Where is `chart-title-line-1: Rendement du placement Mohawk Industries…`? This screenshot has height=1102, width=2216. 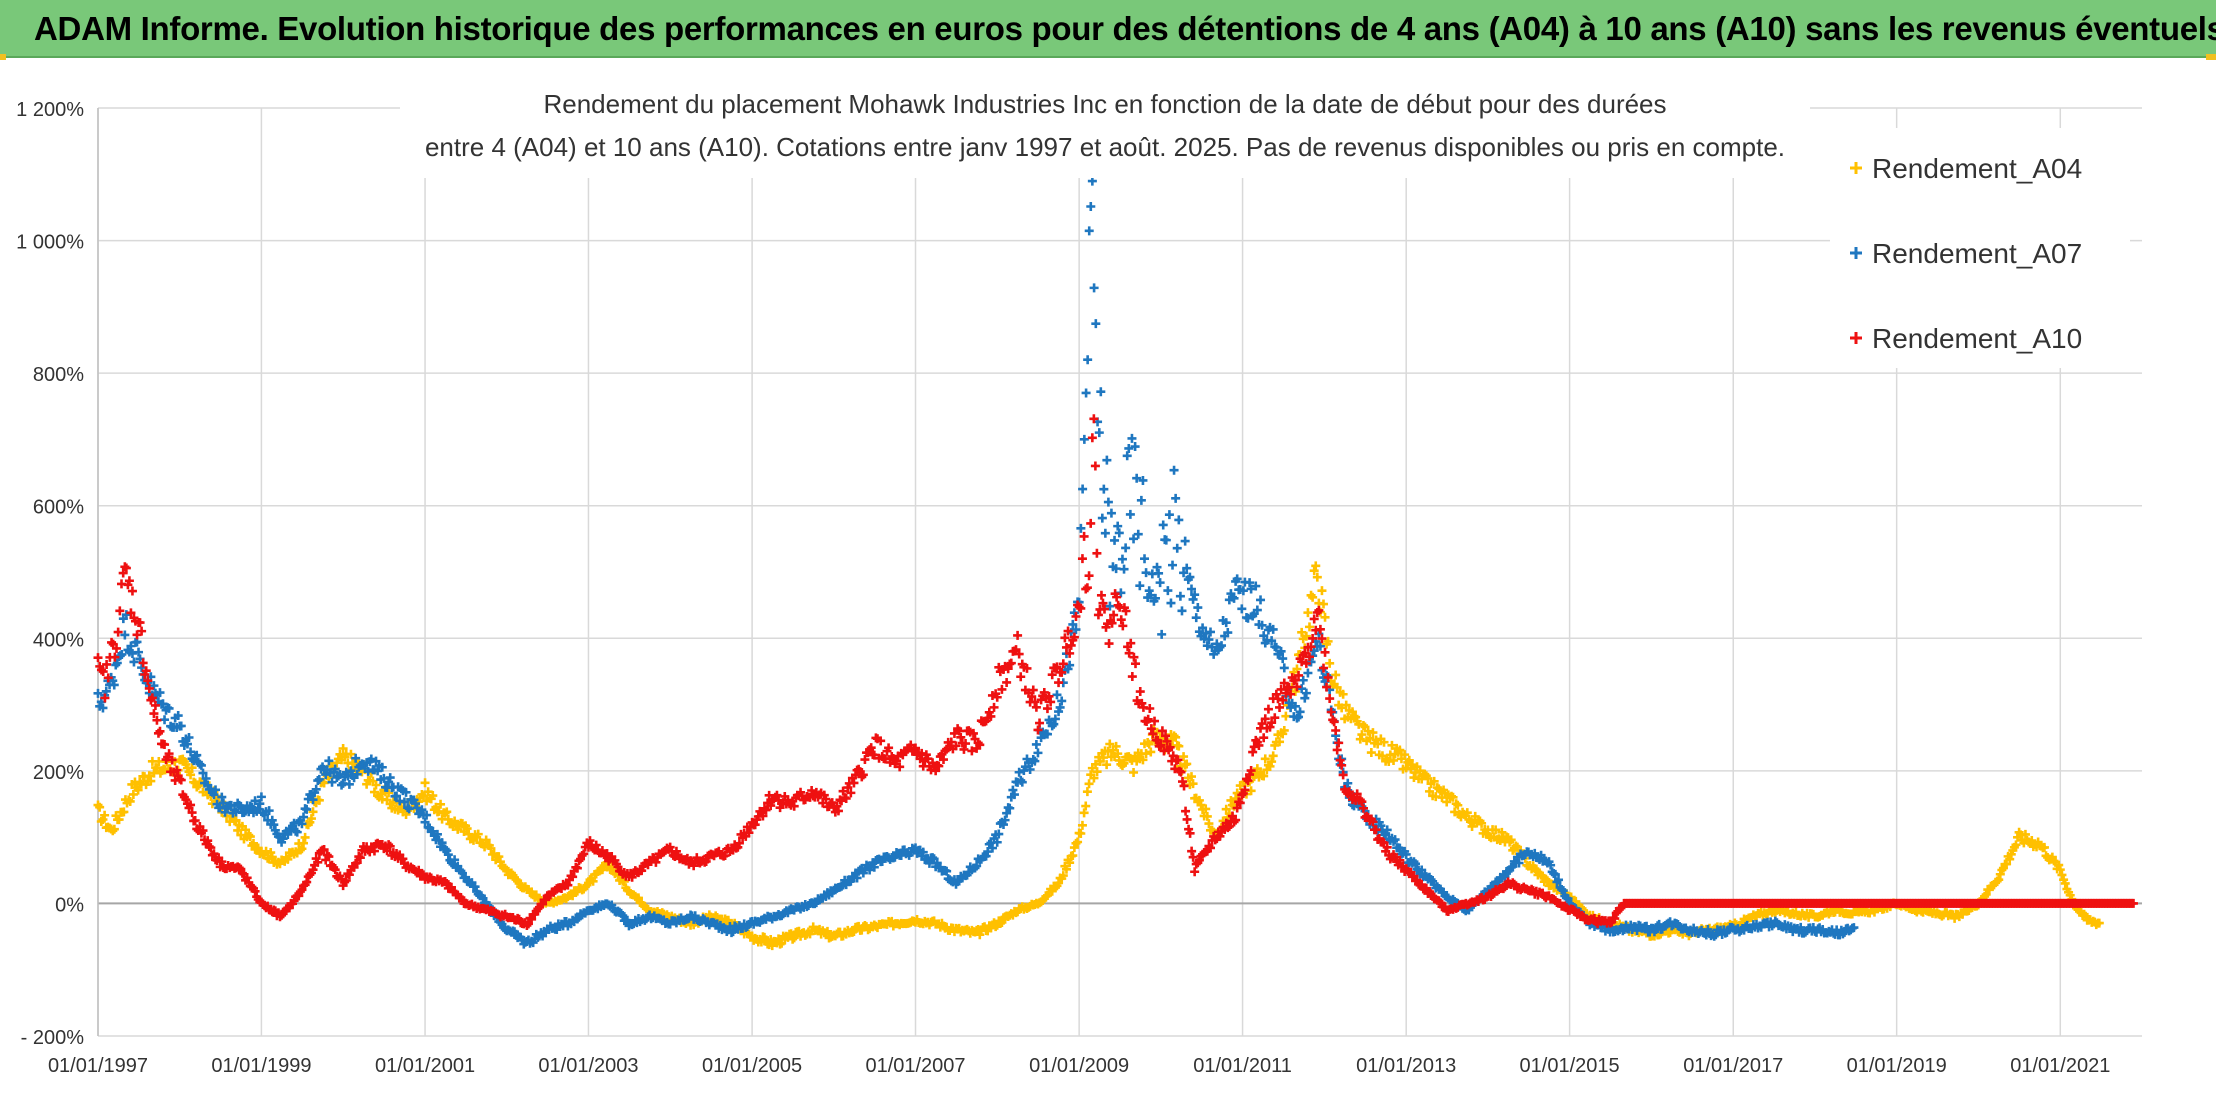 chart-title-line-1: Rendement du placement Mohawk Industries… is located at coordinates (1104, 104).